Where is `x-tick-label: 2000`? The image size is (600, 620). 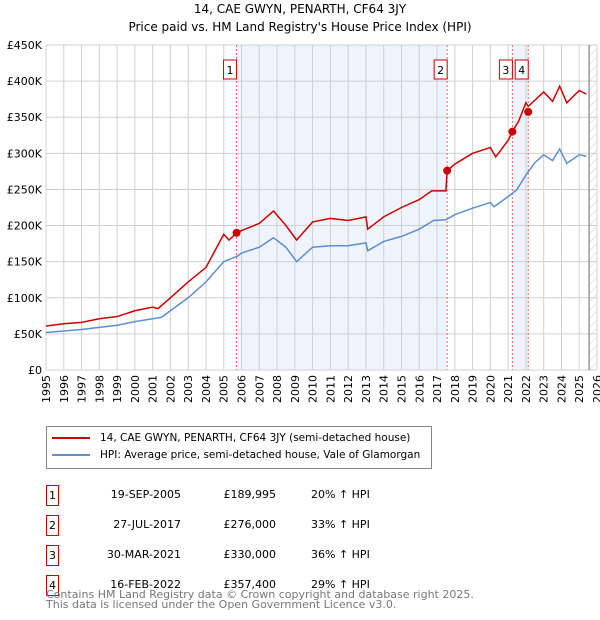 x-tick-label: 2000 is located at coordinates (135, 389).